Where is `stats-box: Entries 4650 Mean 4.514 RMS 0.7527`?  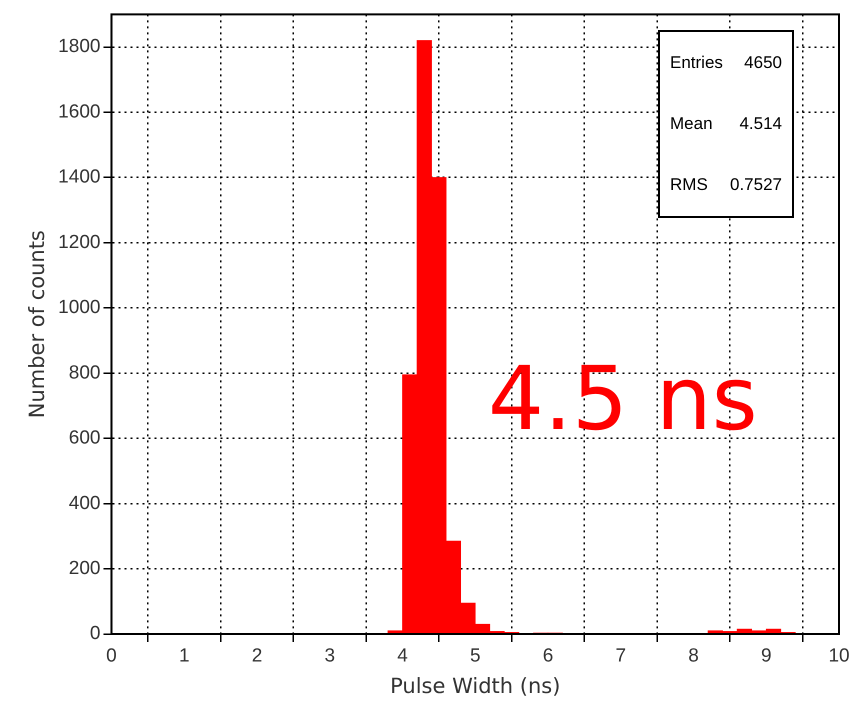 stats-box: Entries 4650 Mean 4.514 RMS 0.7527 is located at coordinates (726, 124).